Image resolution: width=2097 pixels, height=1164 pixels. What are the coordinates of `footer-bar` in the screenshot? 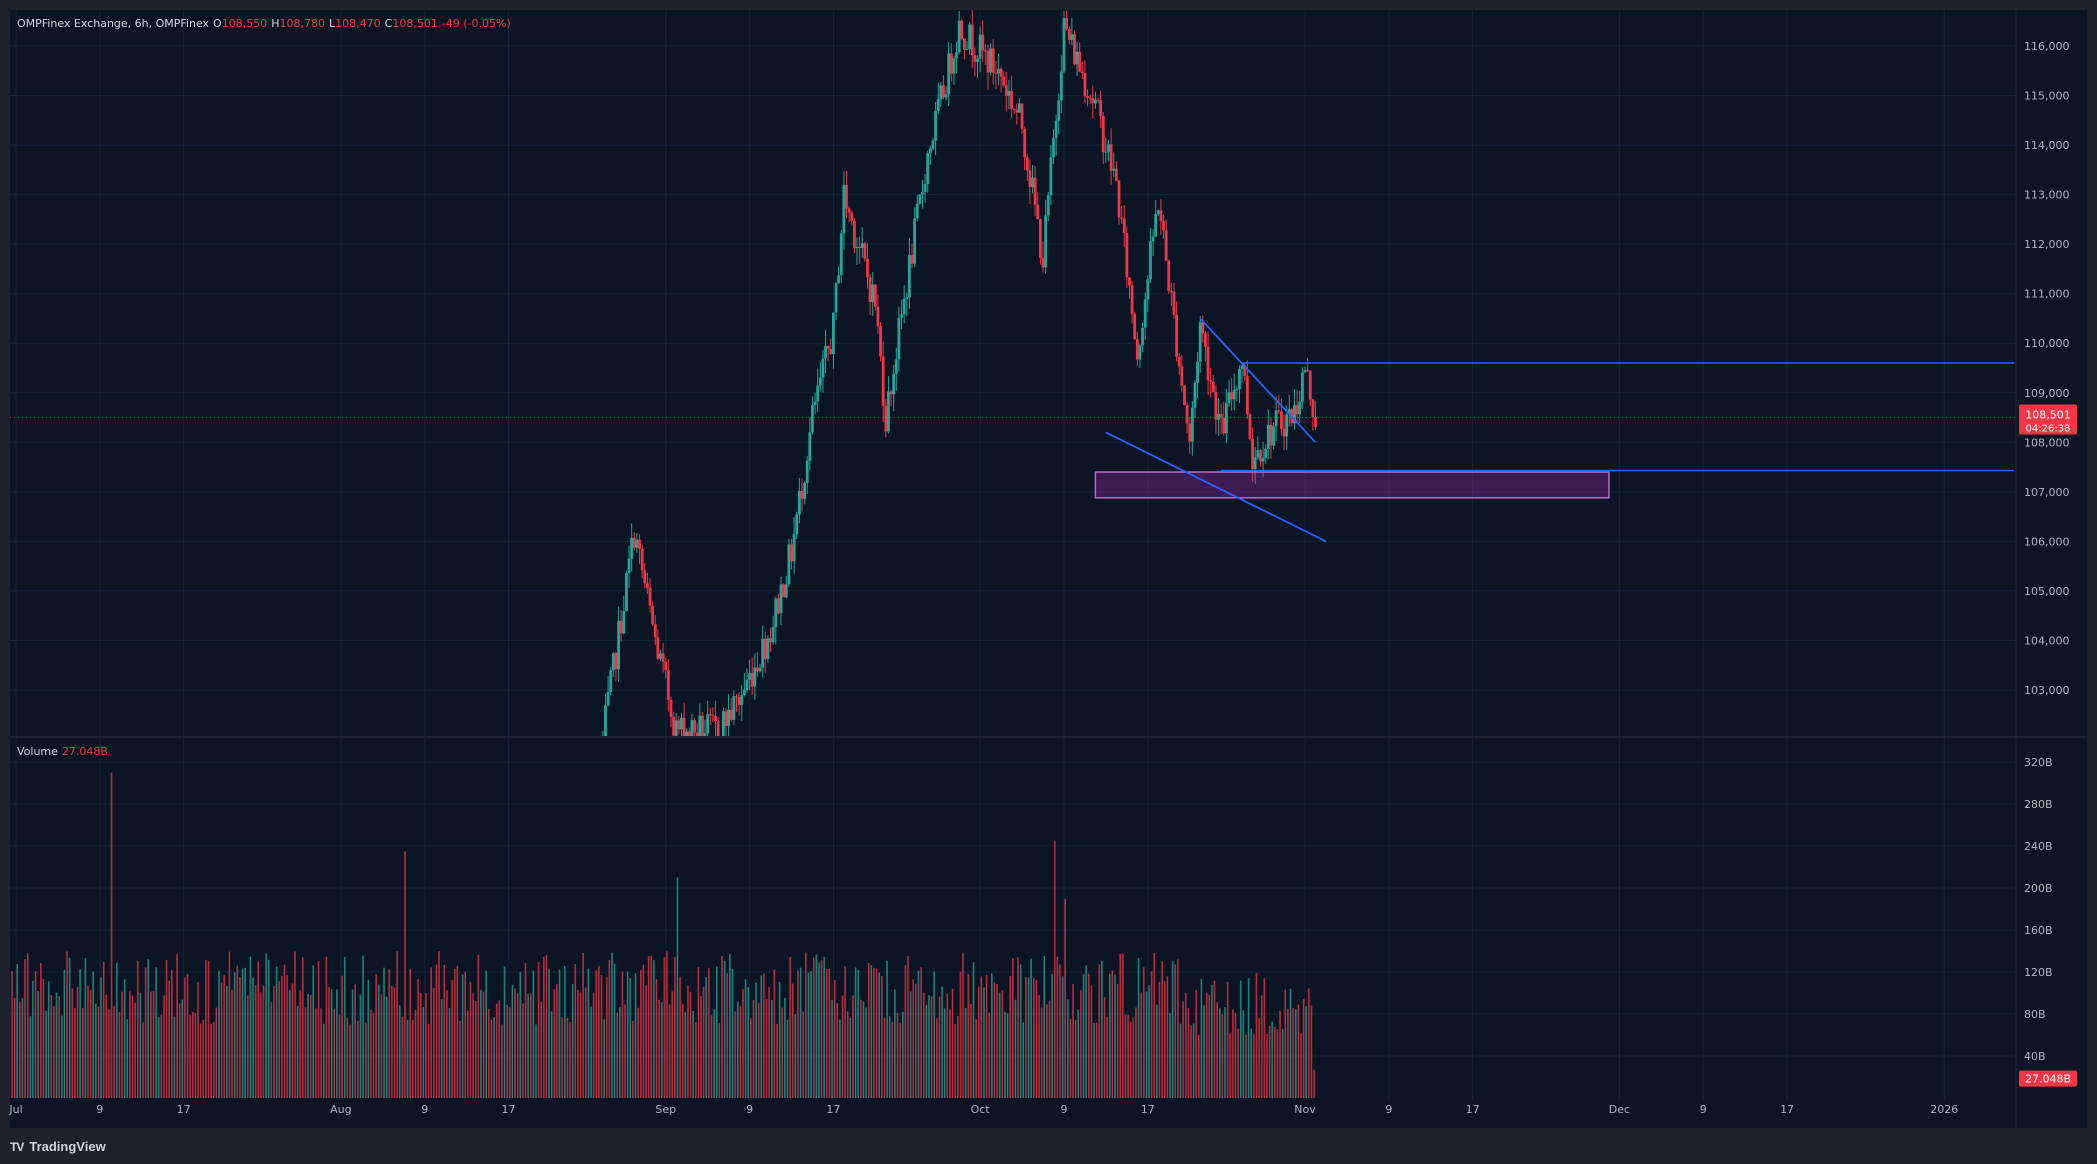 It's located at (1048, 1146).